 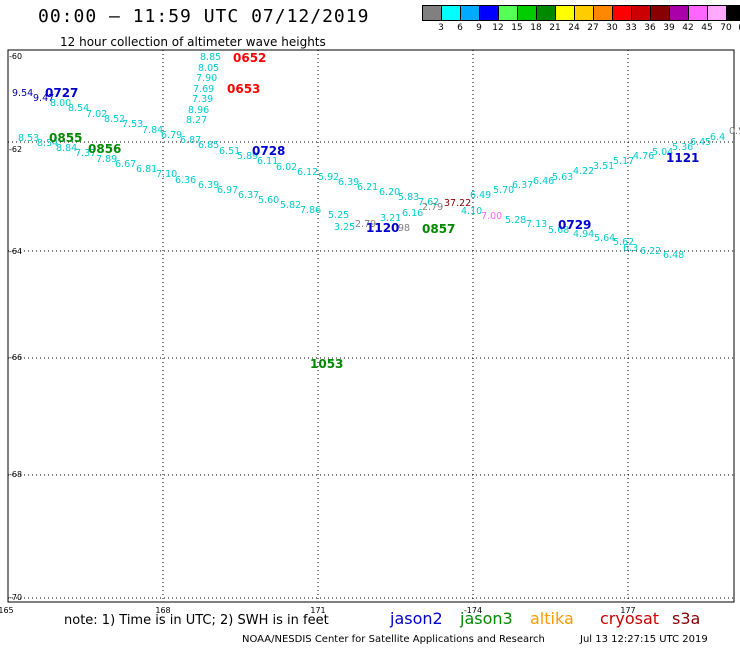 What do you see at coordinates (15, 597) in the screenshot?
I see `lat-label: -70` at bounding box center [15, 597].